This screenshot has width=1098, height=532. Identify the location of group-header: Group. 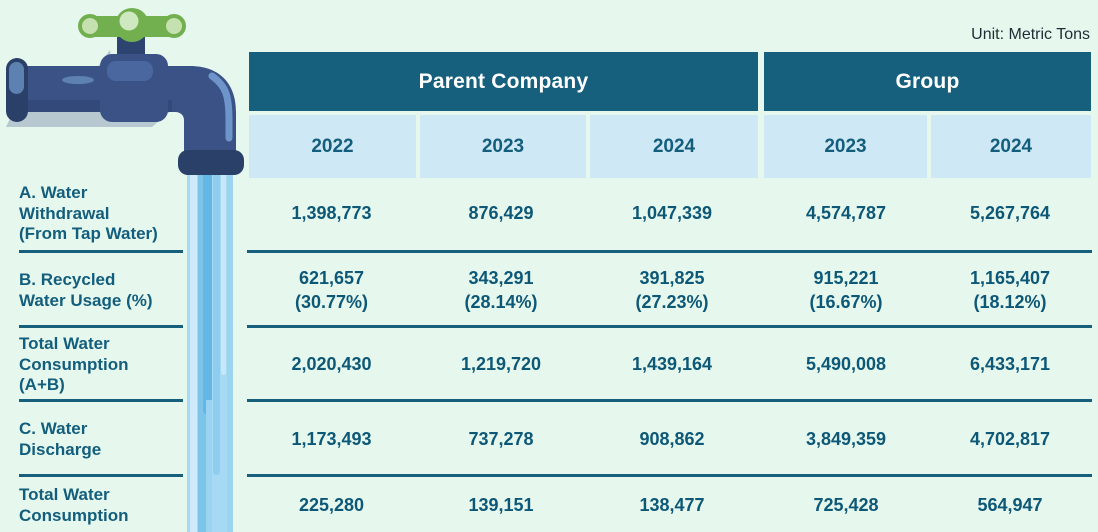
(927, 81).